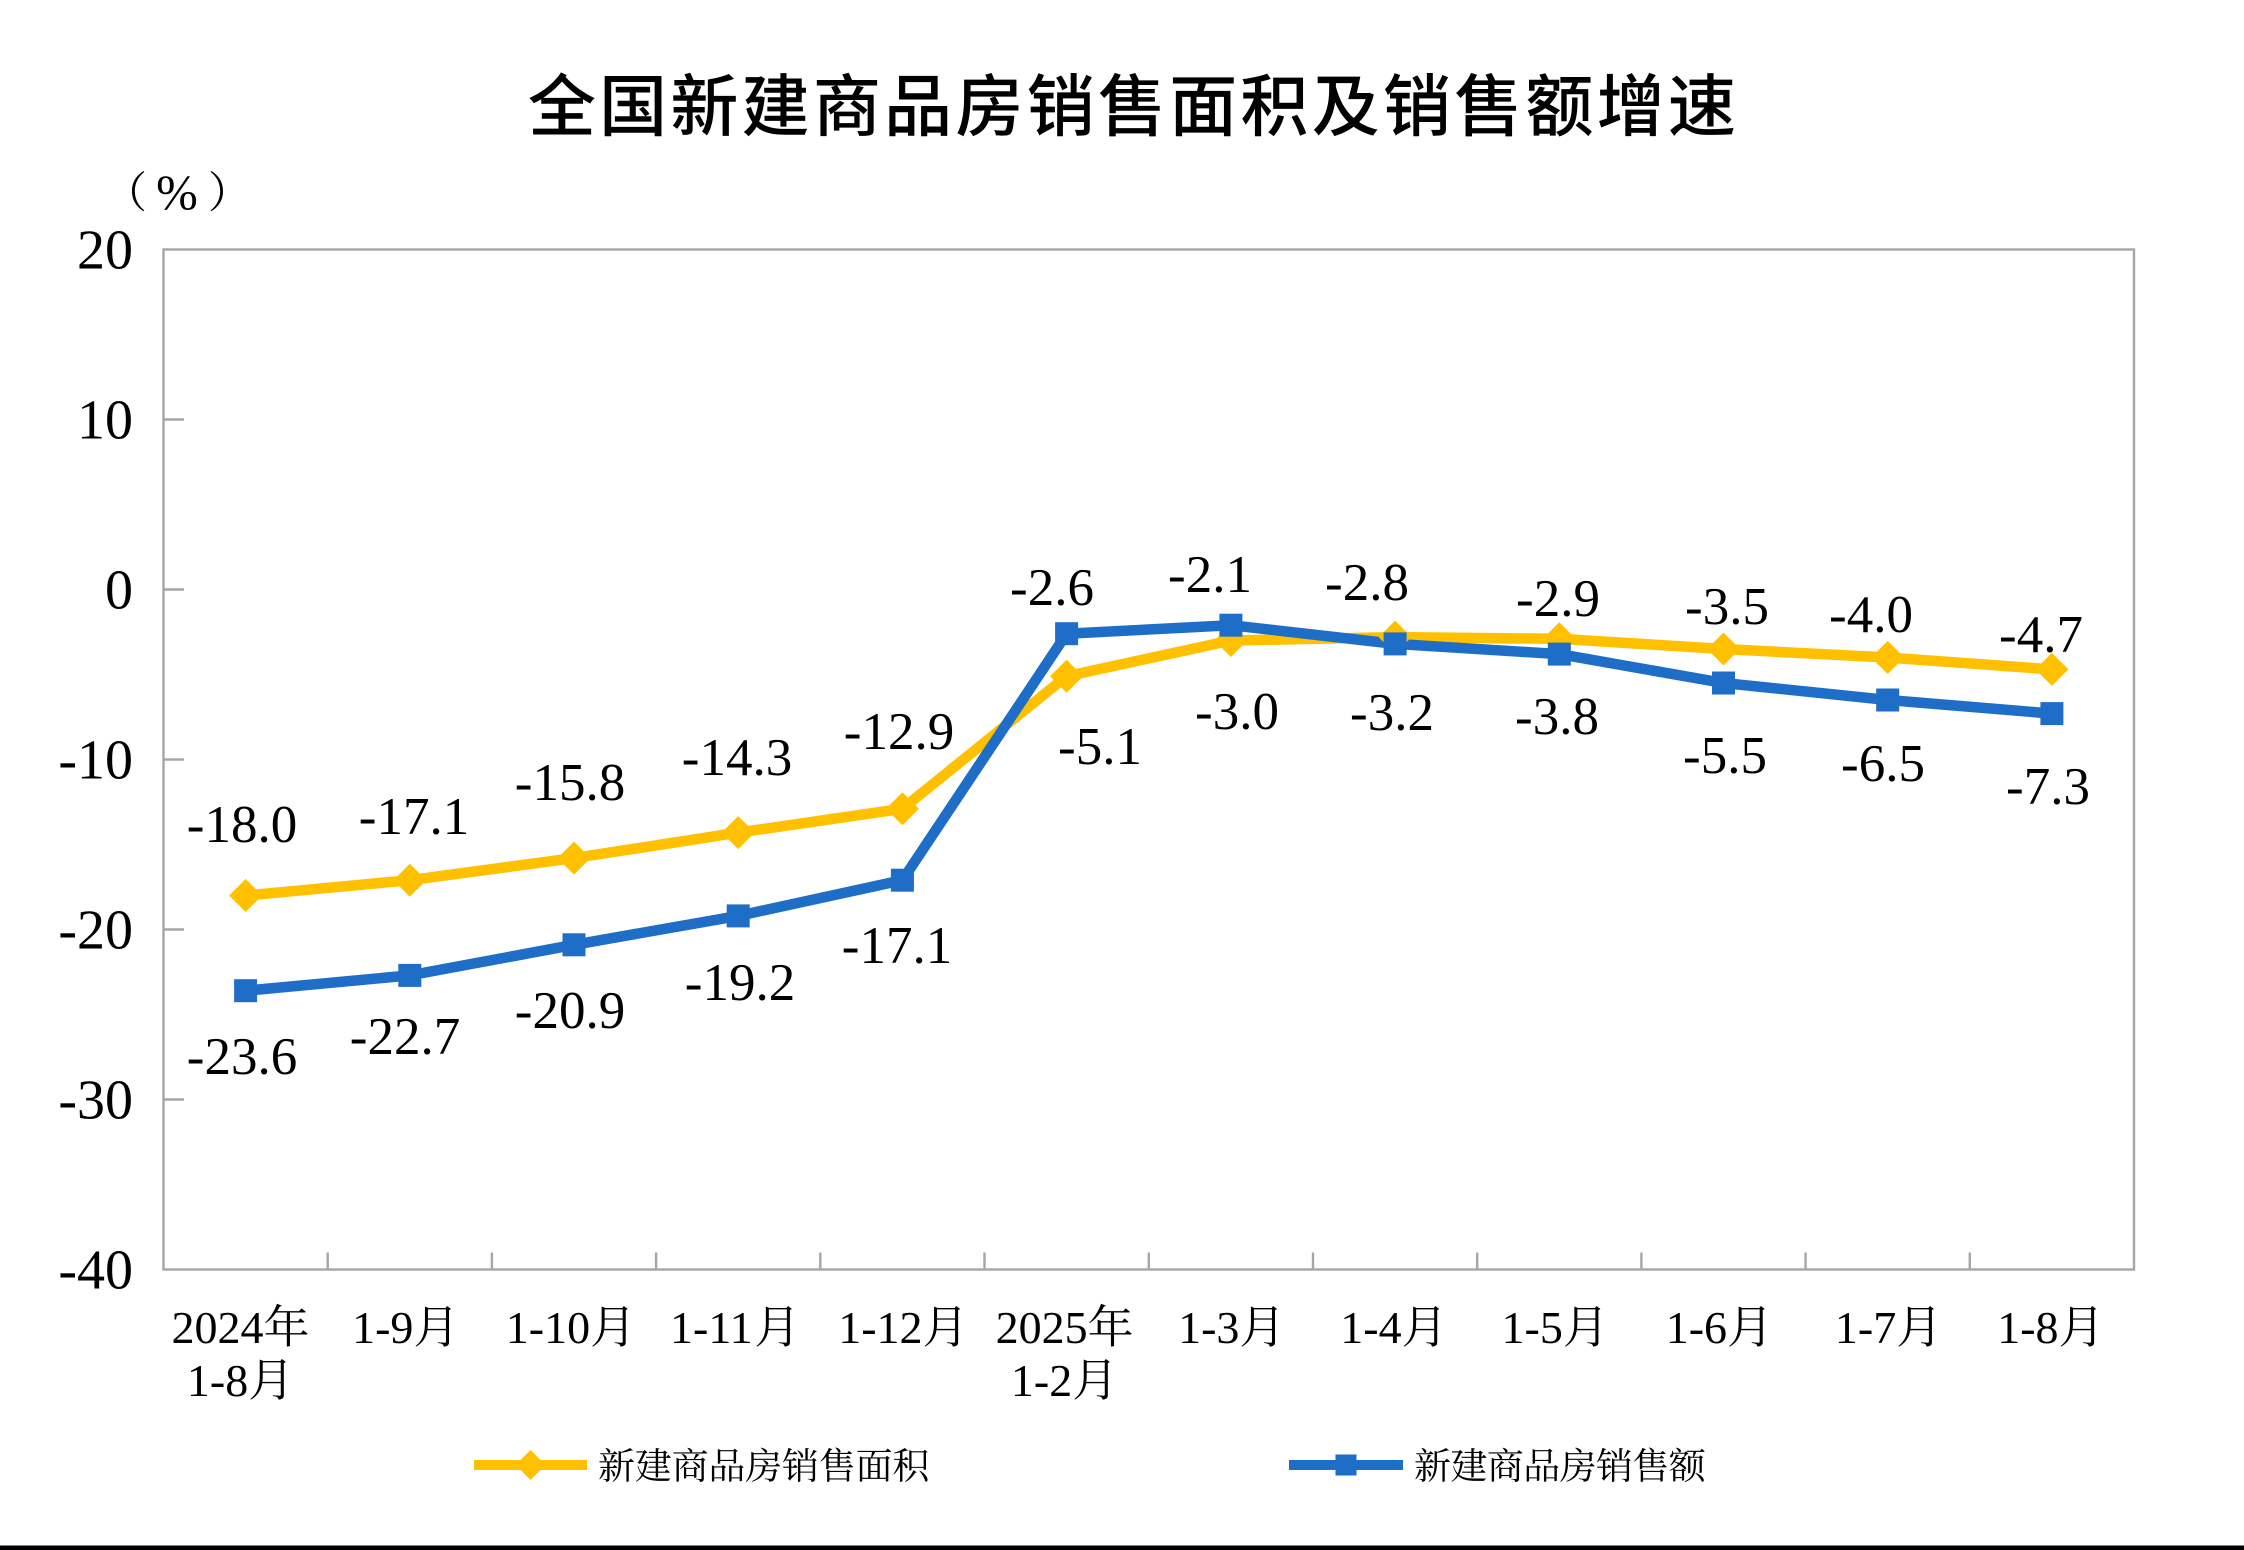 The image size is (2244, 1550). What do you see at coordinates (95, 1271) in the screenshot?
I see `svg-text: -40` at bounding box center [95, 1271].